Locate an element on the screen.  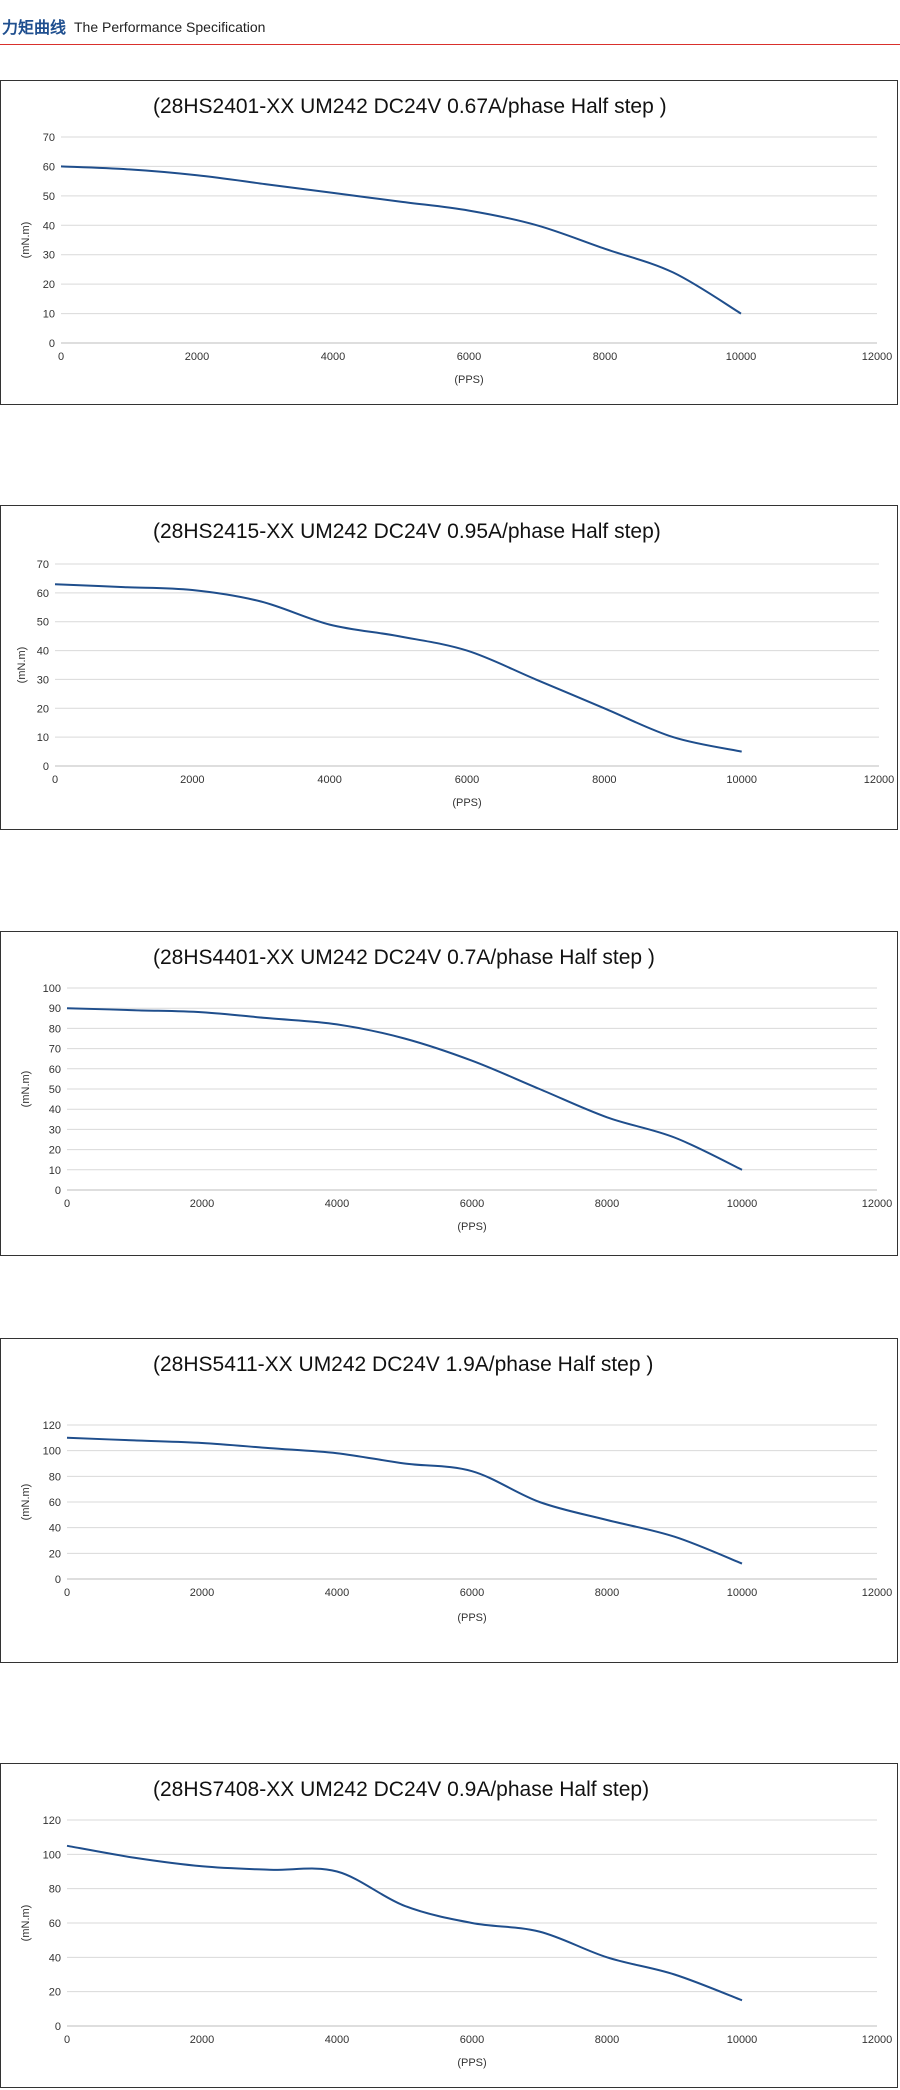
page-header: 力矩曲线 The Performance Specification is located at coordinates (450, 22).